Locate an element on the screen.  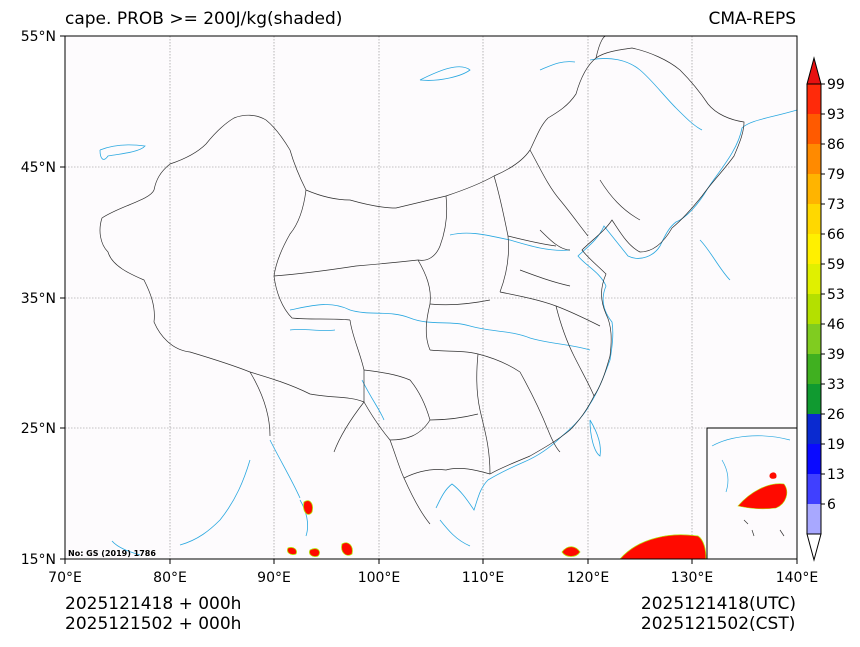
colorbar-label: 39 is located at coordinates (836, 355).